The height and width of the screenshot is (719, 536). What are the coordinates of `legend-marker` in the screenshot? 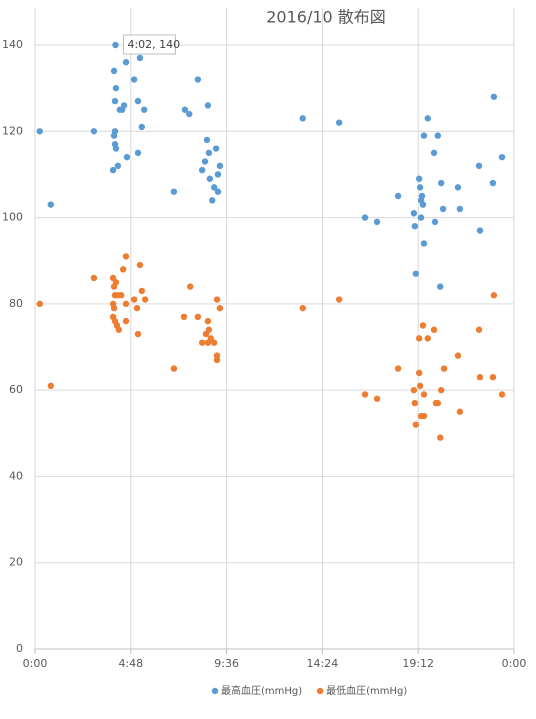 It's located at (215, 691).